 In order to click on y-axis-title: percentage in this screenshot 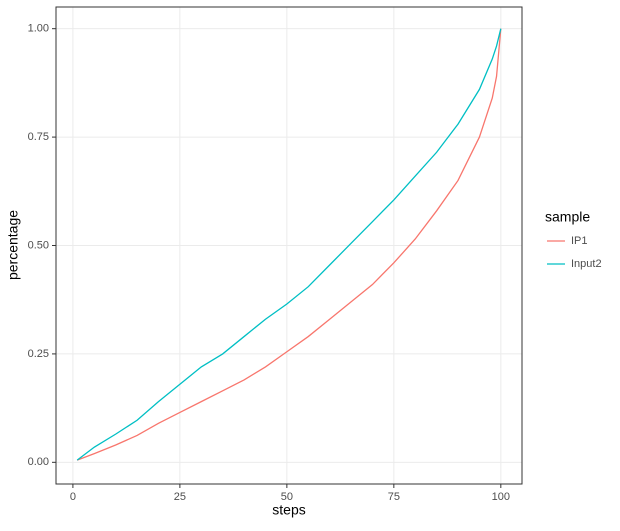, I will do `click(13, 245)`.